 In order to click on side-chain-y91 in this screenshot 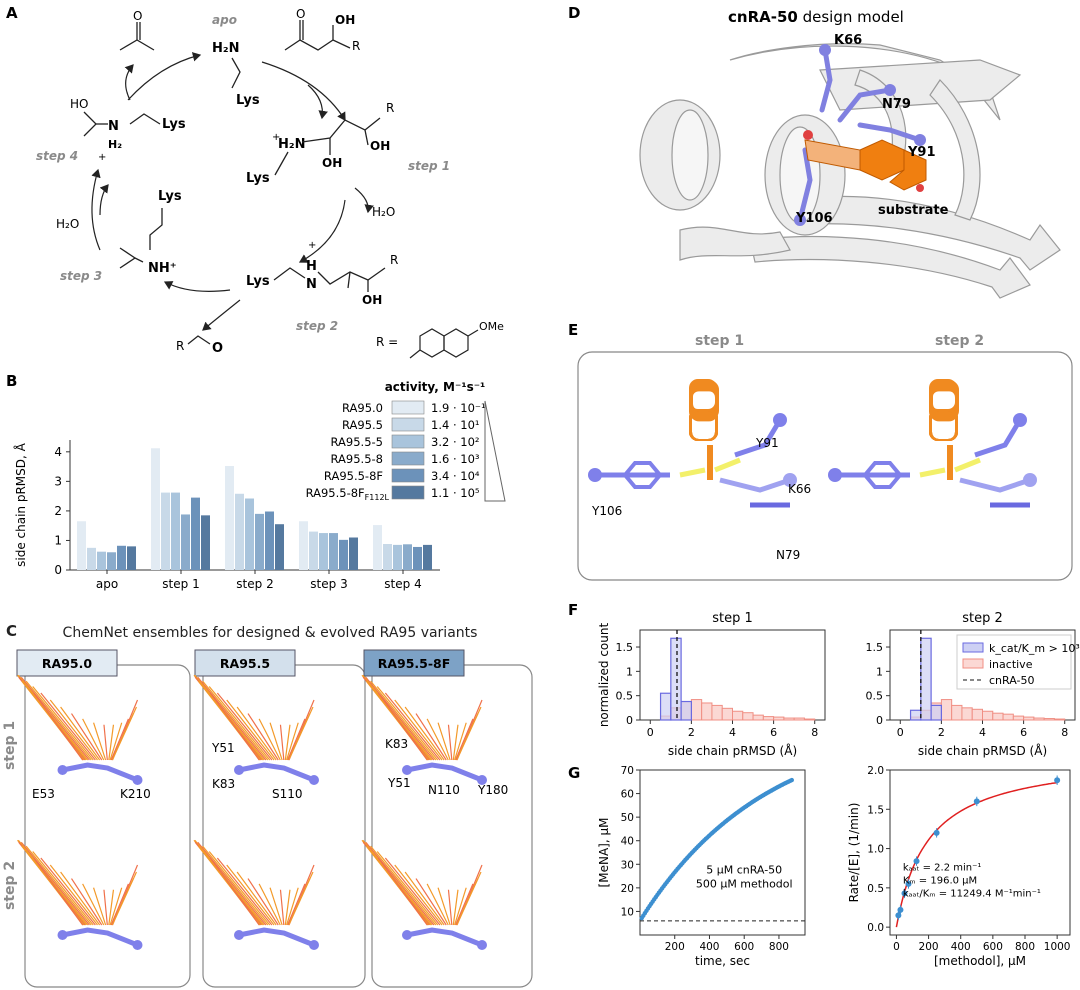, I will do `click(758, 438)`.